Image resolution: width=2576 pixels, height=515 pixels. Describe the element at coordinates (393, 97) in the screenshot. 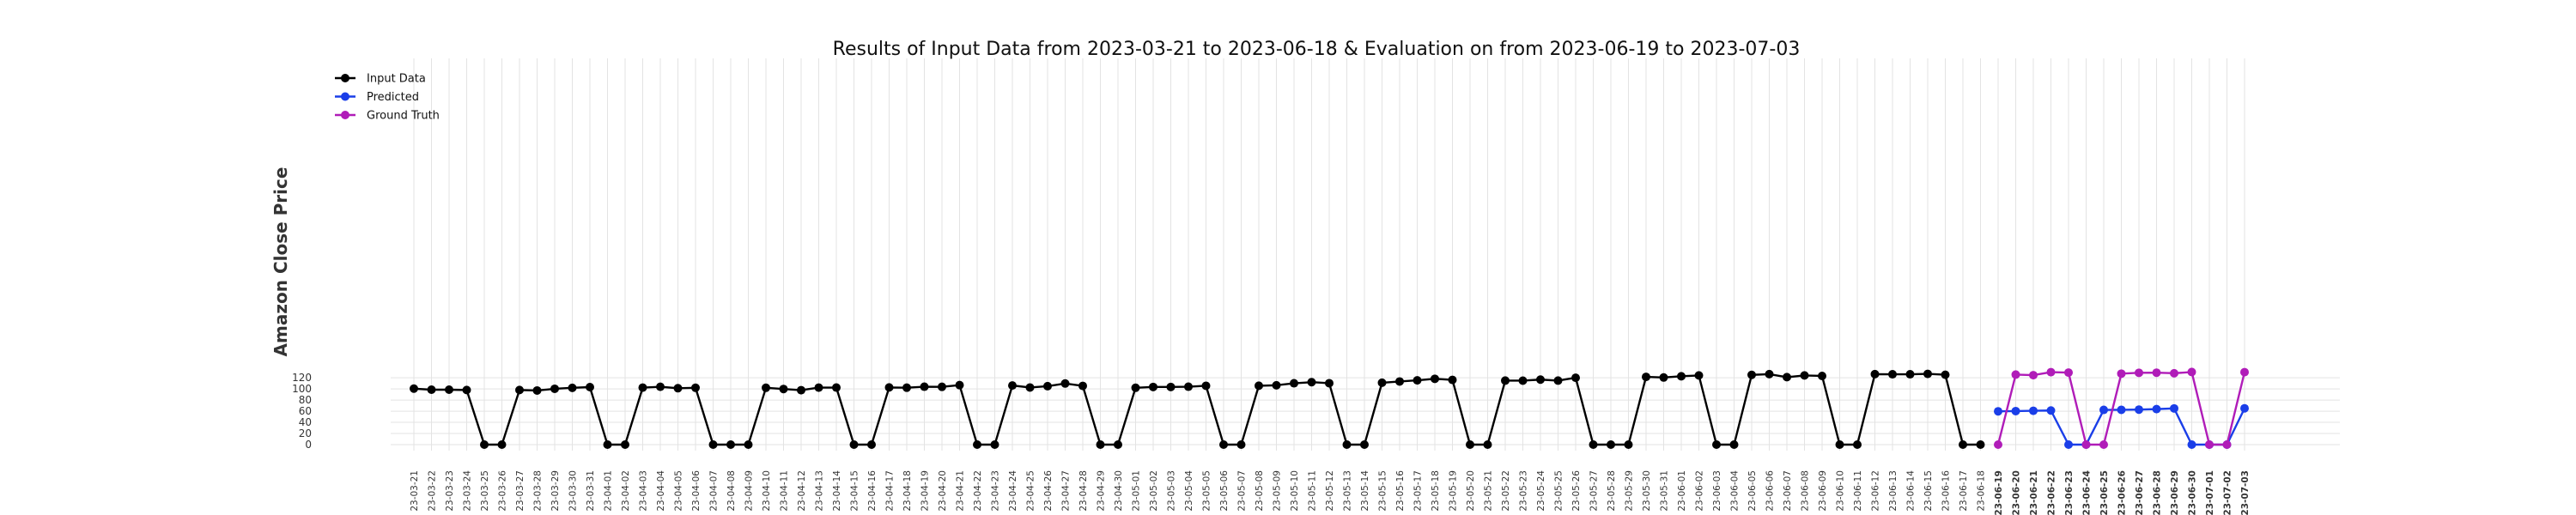

I see `legend-label: Predicted` at that location.